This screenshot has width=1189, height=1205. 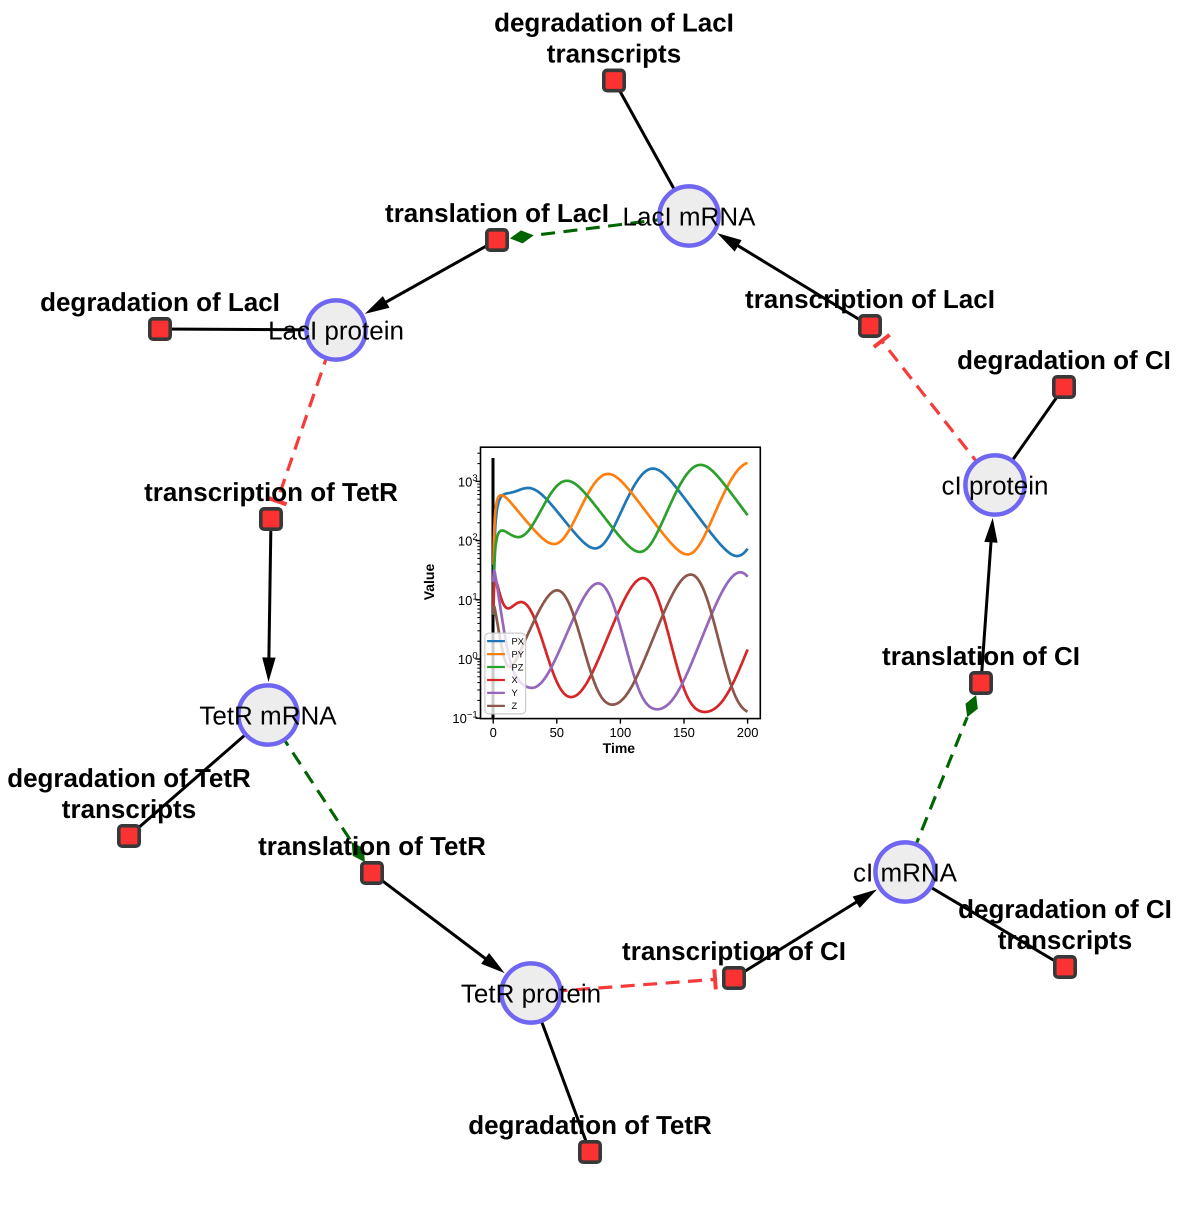 I want to click on svg-text: Y, so click(x=515, y=693).